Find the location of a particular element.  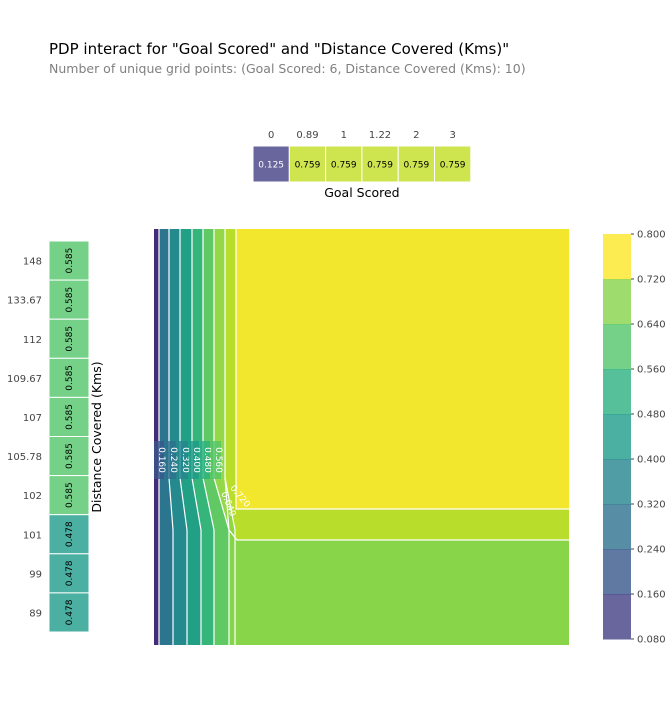

colorbar-tick-label: 0.160 is located at coordinates (651, 595).